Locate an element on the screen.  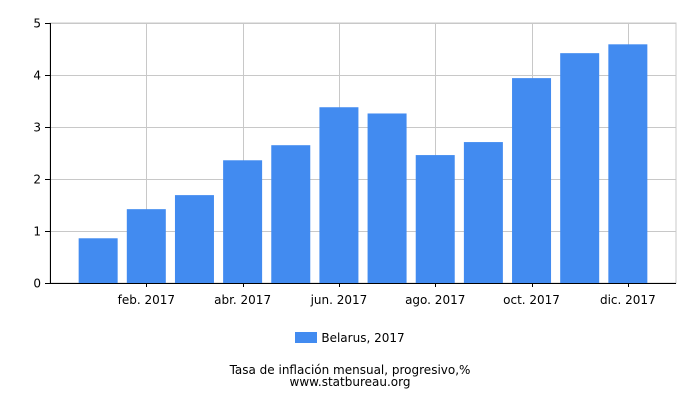
x-tick-label: abr. 2017 is located at coordinates (242, 300).